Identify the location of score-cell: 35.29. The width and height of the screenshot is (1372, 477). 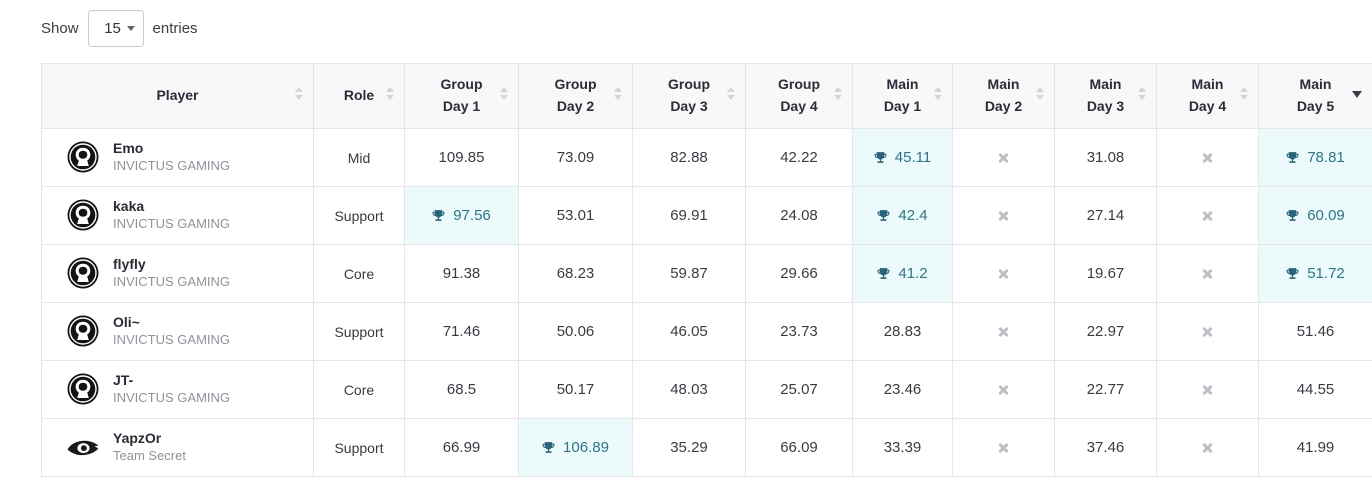
(689, 448).